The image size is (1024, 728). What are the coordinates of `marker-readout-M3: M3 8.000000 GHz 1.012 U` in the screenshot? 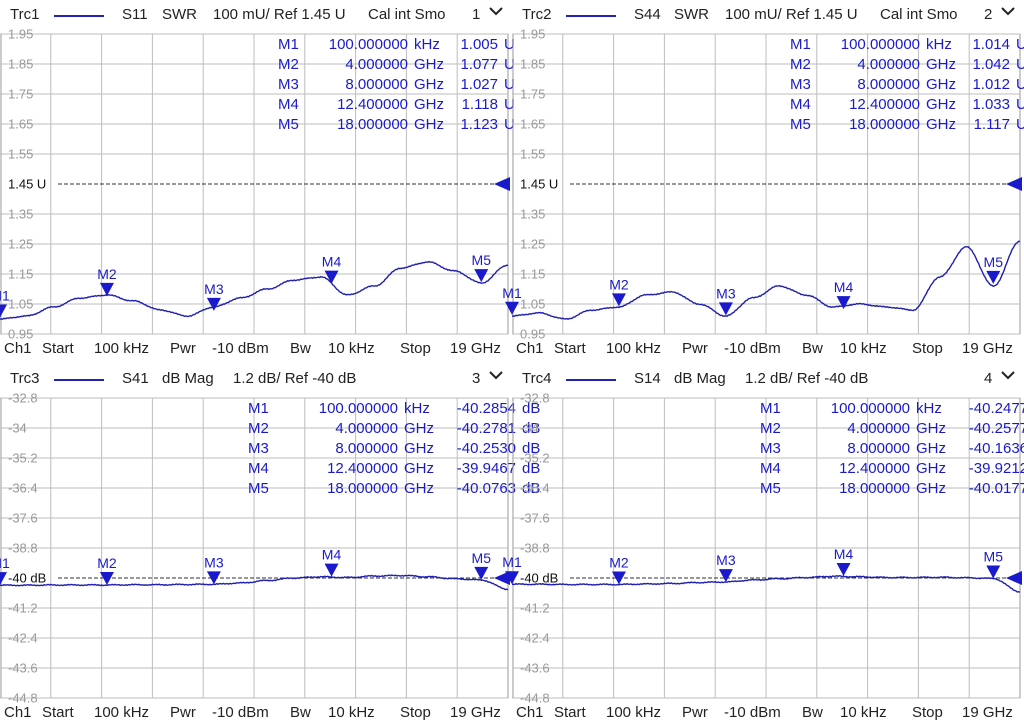 It's located at (907, 85).